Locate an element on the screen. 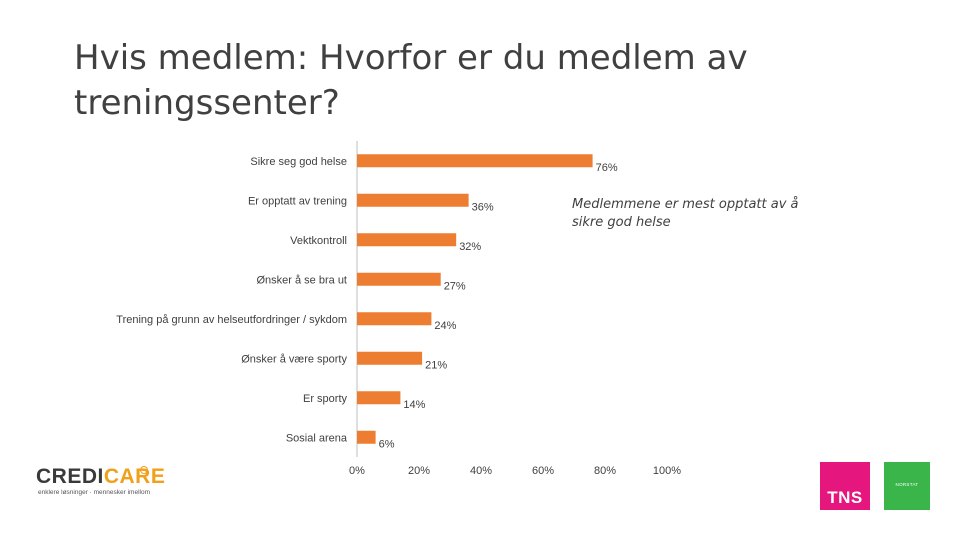 This screenshot has height=540, width=960. x-tick-label: 20% is located at coordinates (419, 471).